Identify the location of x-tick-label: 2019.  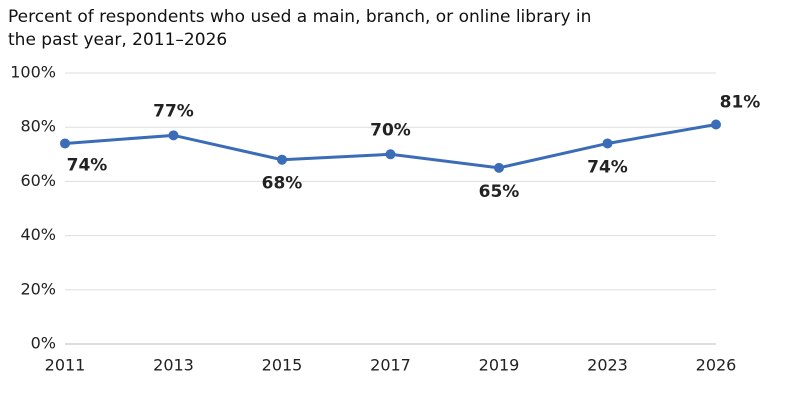
(499, 365).